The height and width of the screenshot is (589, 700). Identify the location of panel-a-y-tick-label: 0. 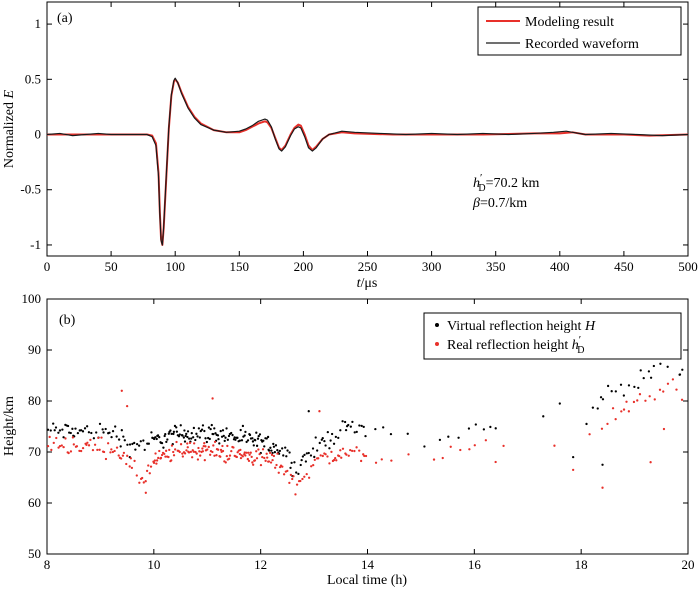
(38, 134).